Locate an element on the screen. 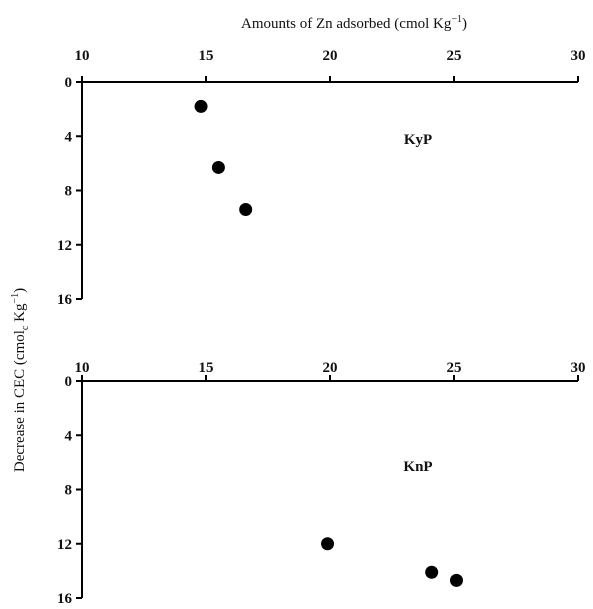 The image size is (593, 609). y-axis-title: Decrease in CEC (cmolc Kg−1) is located at coordinates (20, 380).